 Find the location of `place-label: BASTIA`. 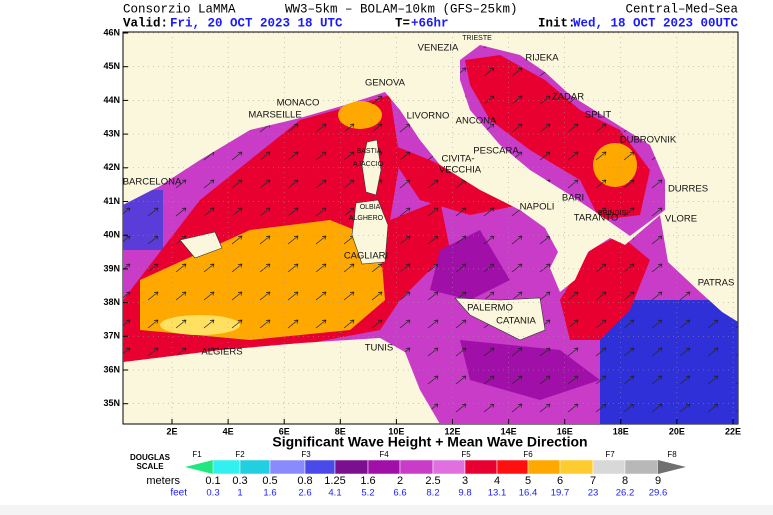

place-label: BASTIA is located at coordinates (369, 151).